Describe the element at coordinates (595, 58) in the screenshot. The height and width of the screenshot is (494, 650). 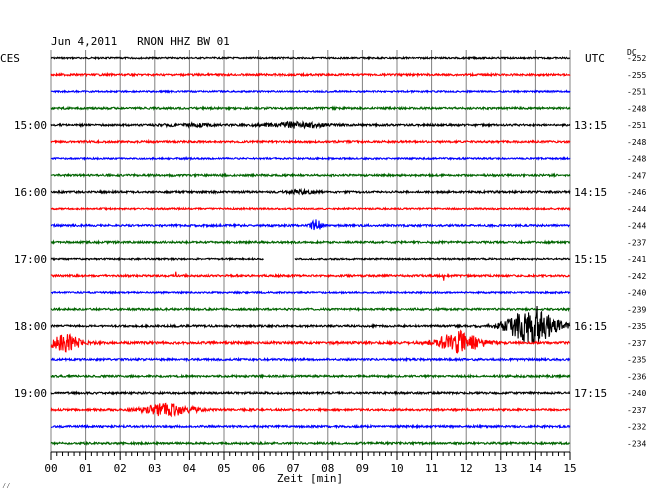
I see `right-timezone-label: UTC` at that location.